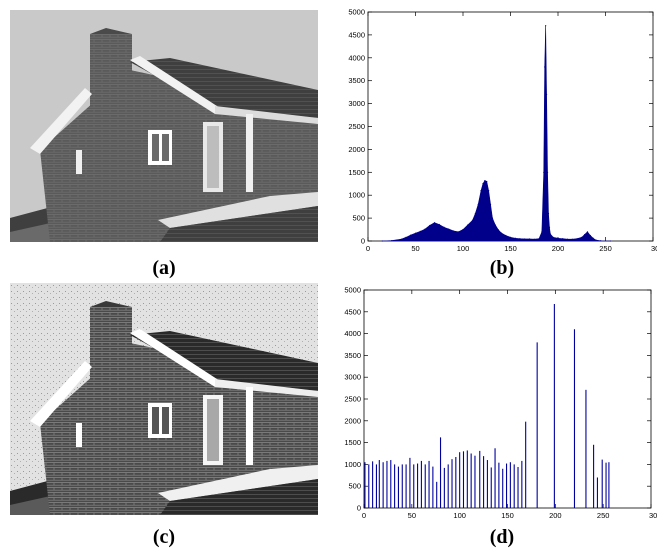 The height and width of the screenshot is (552, 657). I want to click on x-tick-label: 100, so click(459, 515).